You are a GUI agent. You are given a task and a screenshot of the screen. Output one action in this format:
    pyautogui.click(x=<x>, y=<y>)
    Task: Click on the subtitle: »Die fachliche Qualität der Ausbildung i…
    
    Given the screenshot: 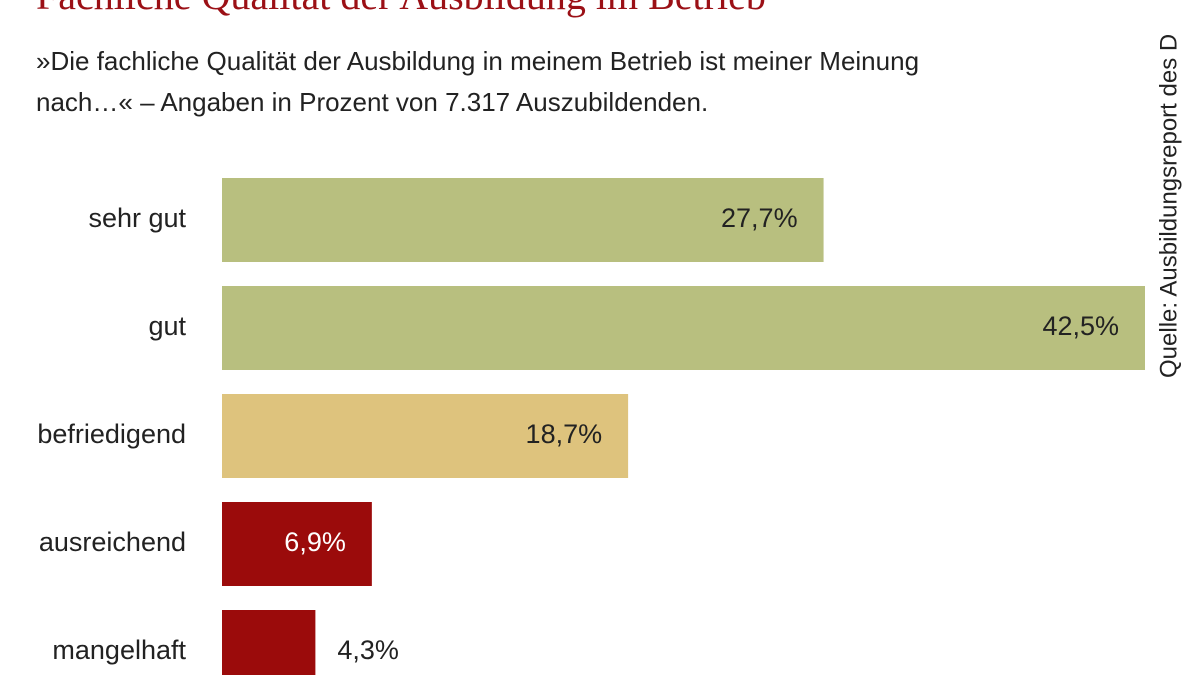 What is the action you would take?
    pyautogui.click(x=477, y=61)
    